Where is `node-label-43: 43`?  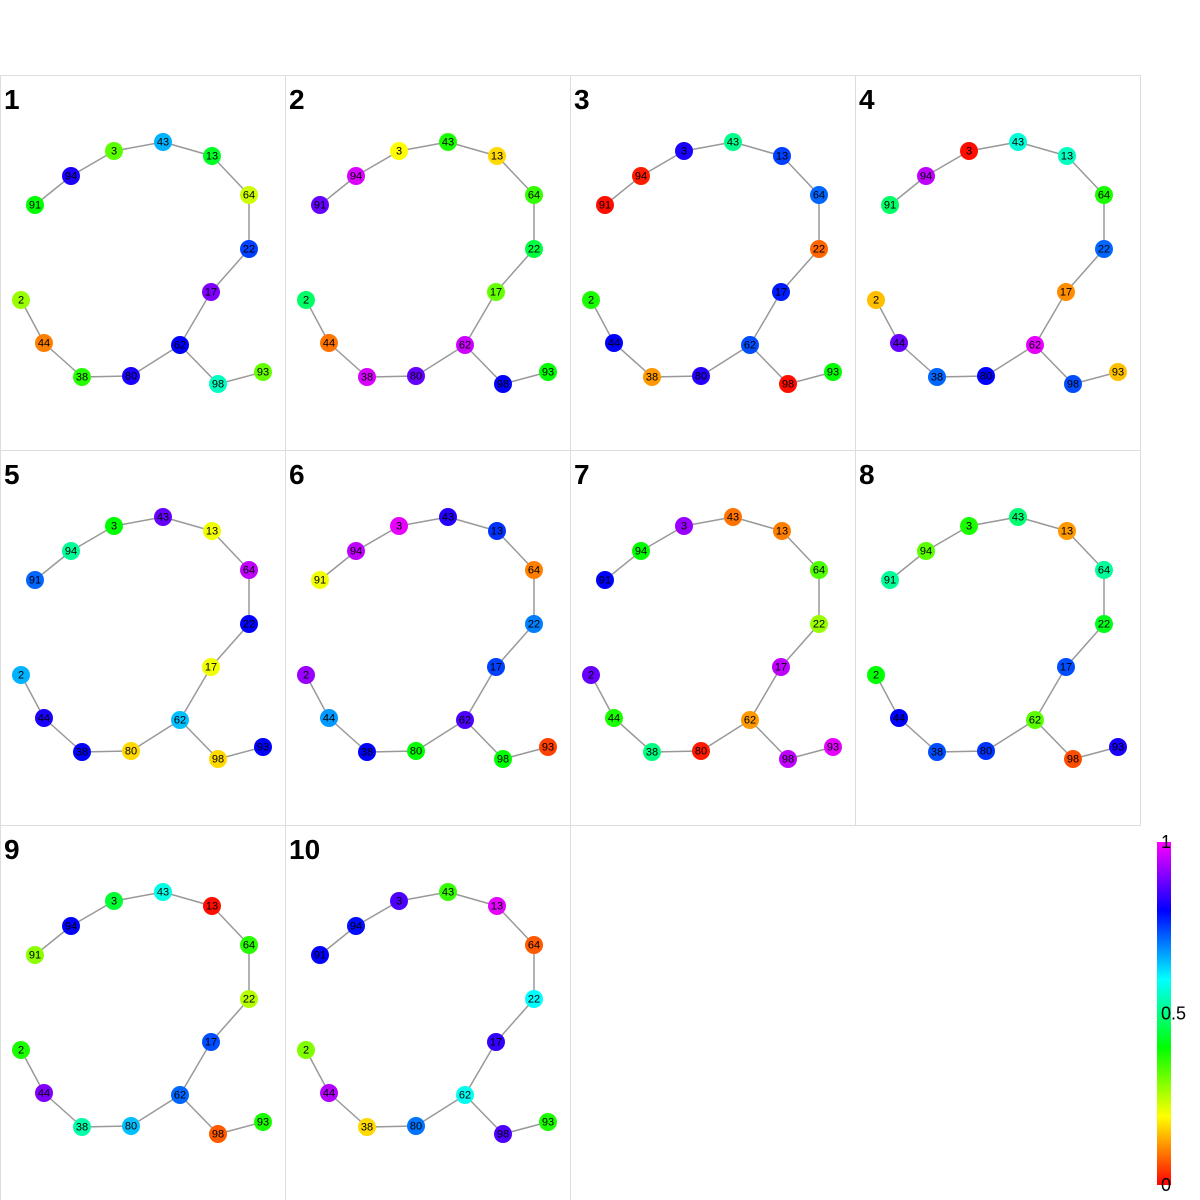
node-label-43: 43 is located at coordinates (1018, 518).